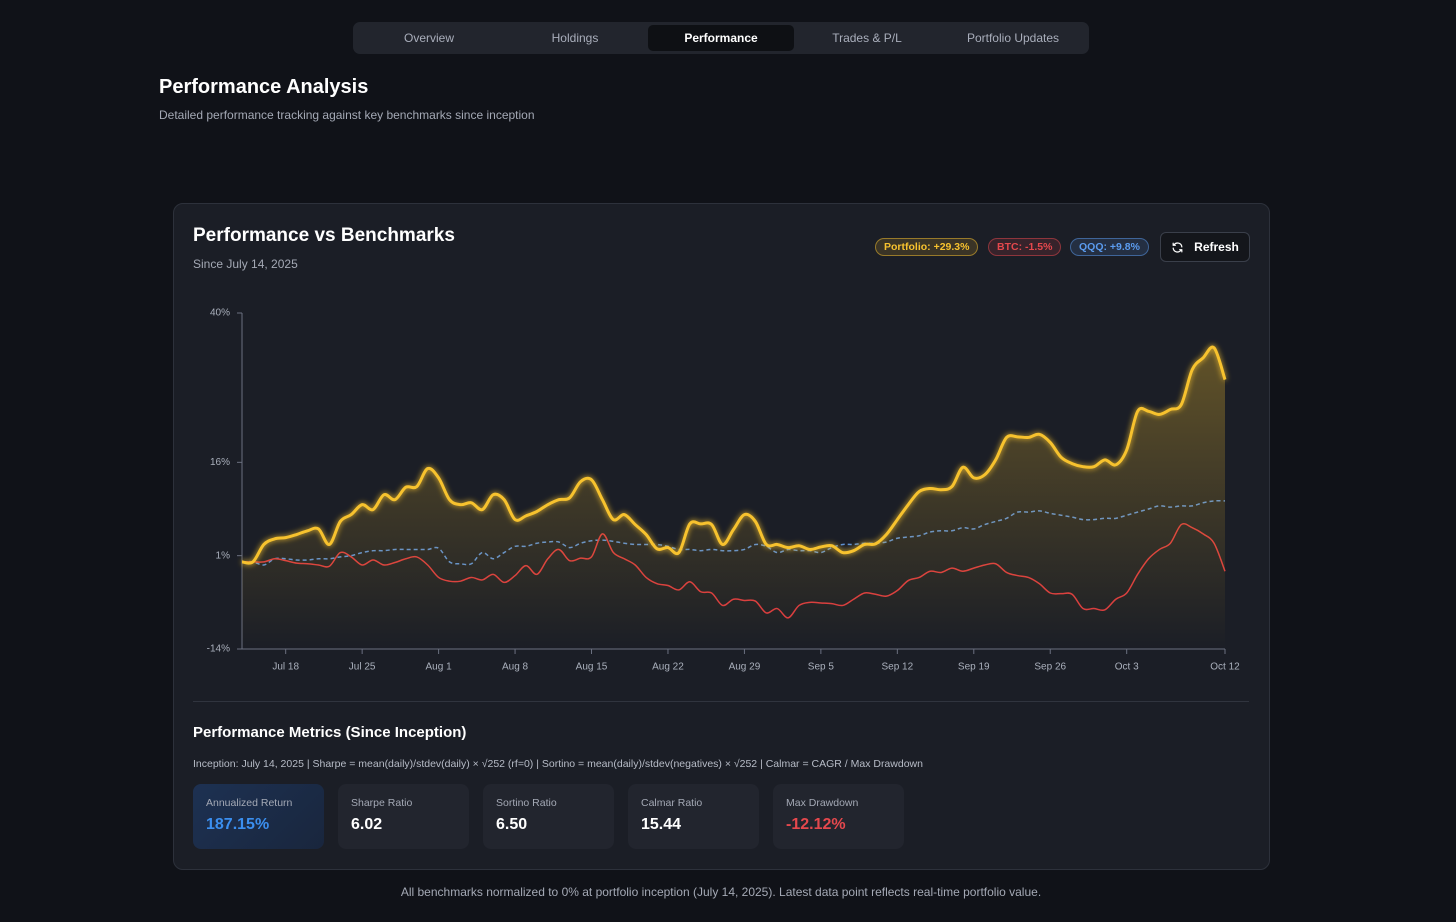 Image resolution: width=1456 pixels, height=922 pixels. I want to click on nav-tab: Portfolio Updates, so click(1013, 38).